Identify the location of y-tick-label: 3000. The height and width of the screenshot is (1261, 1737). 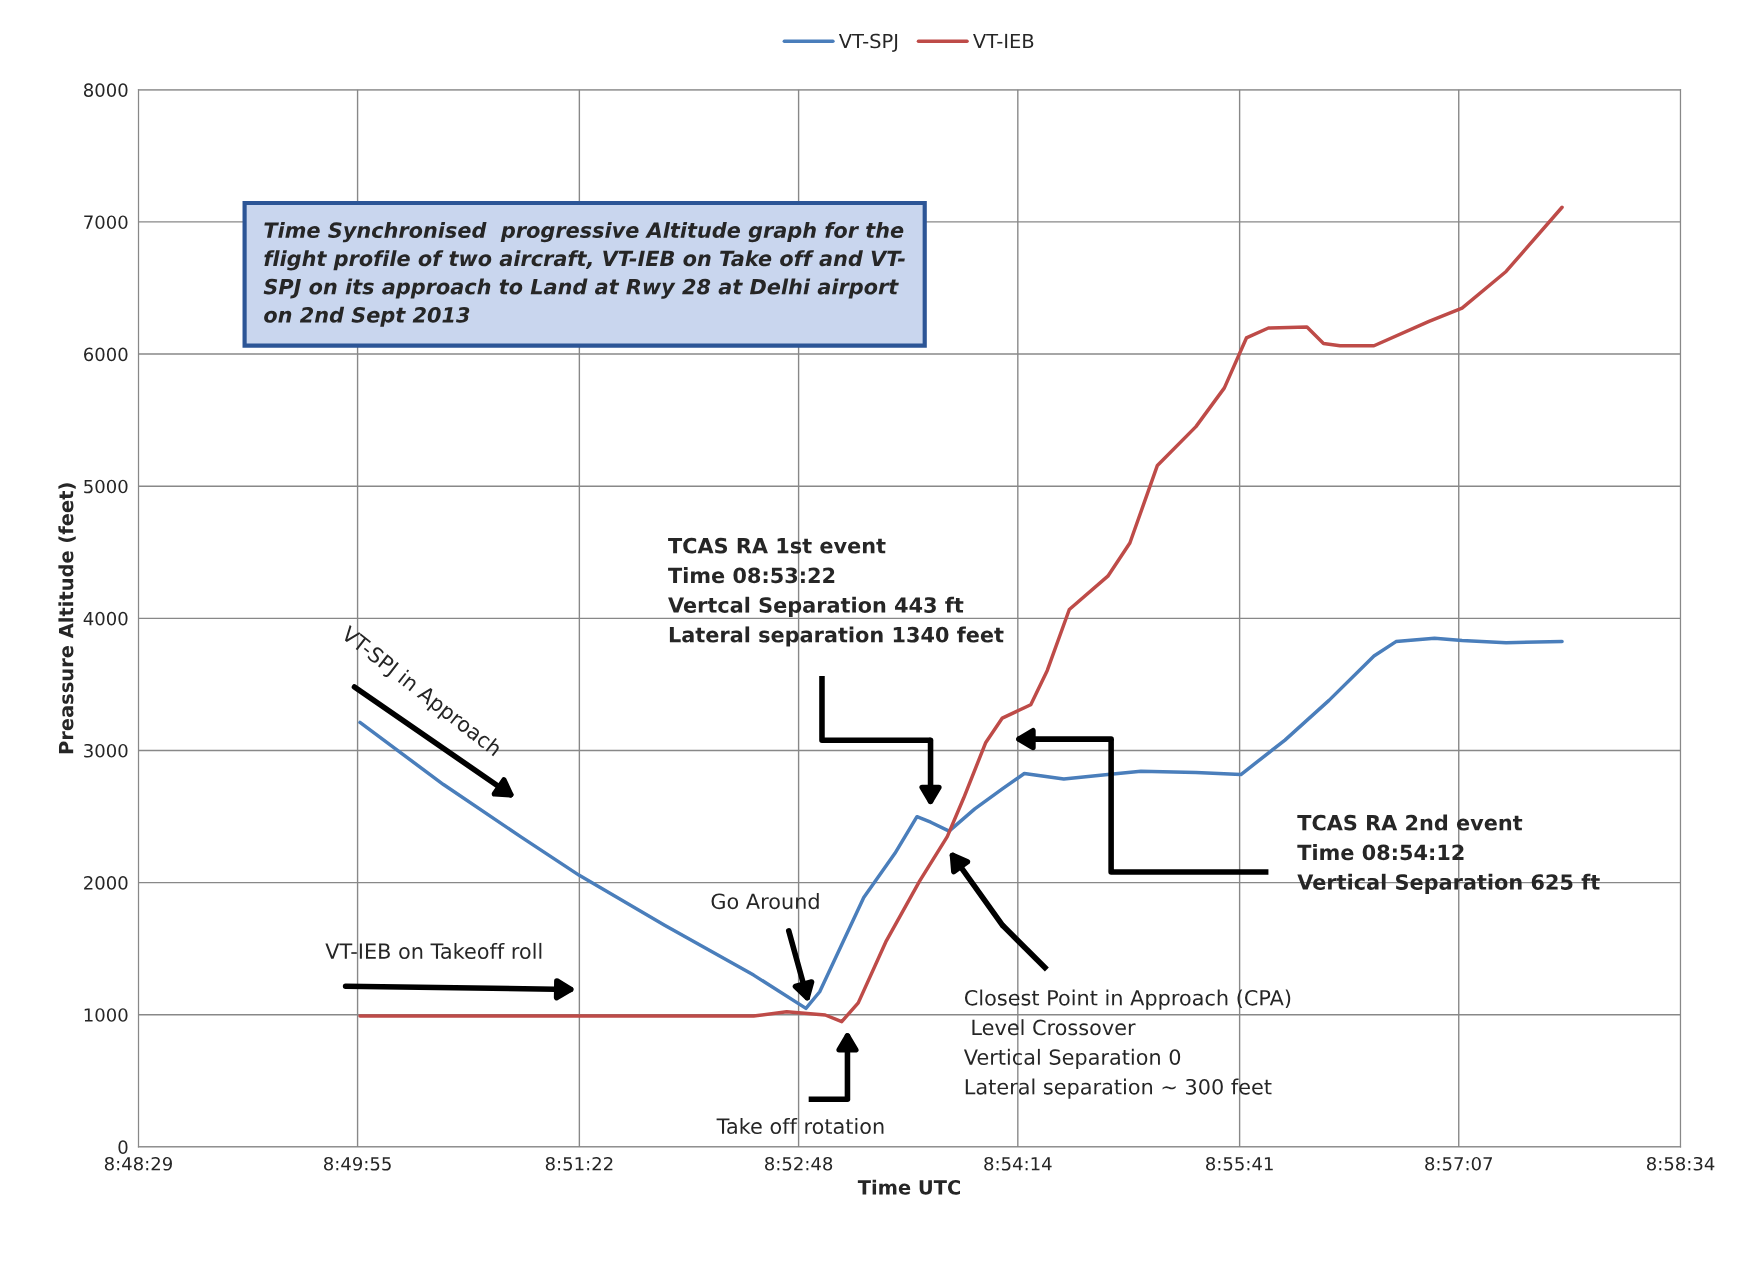
(106, 750).